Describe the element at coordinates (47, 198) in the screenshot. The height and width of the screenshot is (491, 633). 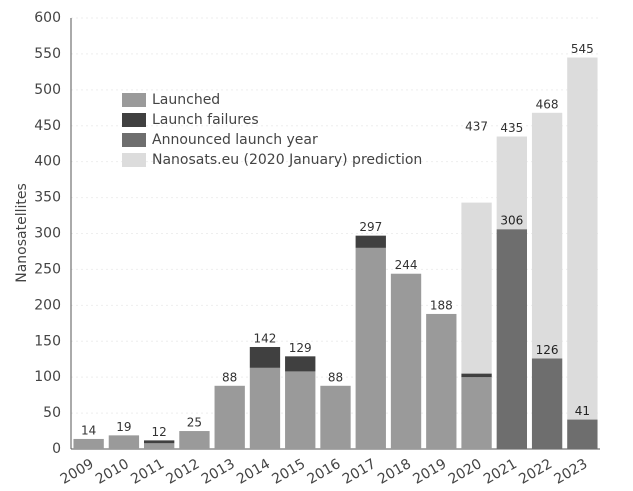
I see `y-tick-label: 350` at that location.